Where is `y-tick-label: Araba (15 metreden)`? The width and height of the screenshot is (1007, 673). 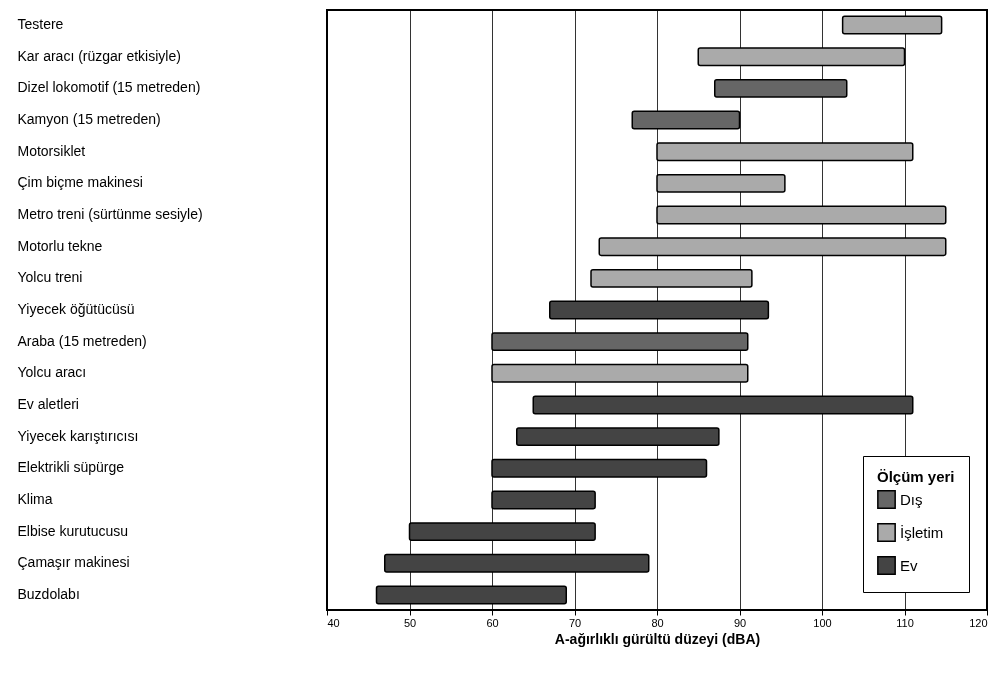
y-tick-label: Araba (15 metreden) is located at coordinates (82, 340).